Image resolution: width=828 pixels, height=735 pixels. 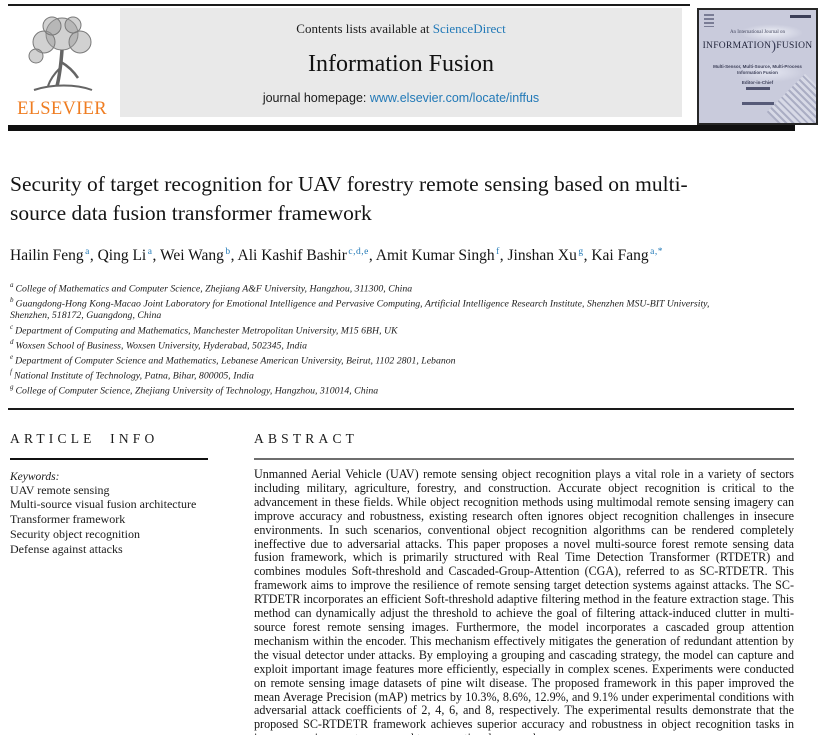 What do you see at coordinates (12, 342) in the screenshot?
I see `affiliation-sup: d` at bounding box center [12, 342].